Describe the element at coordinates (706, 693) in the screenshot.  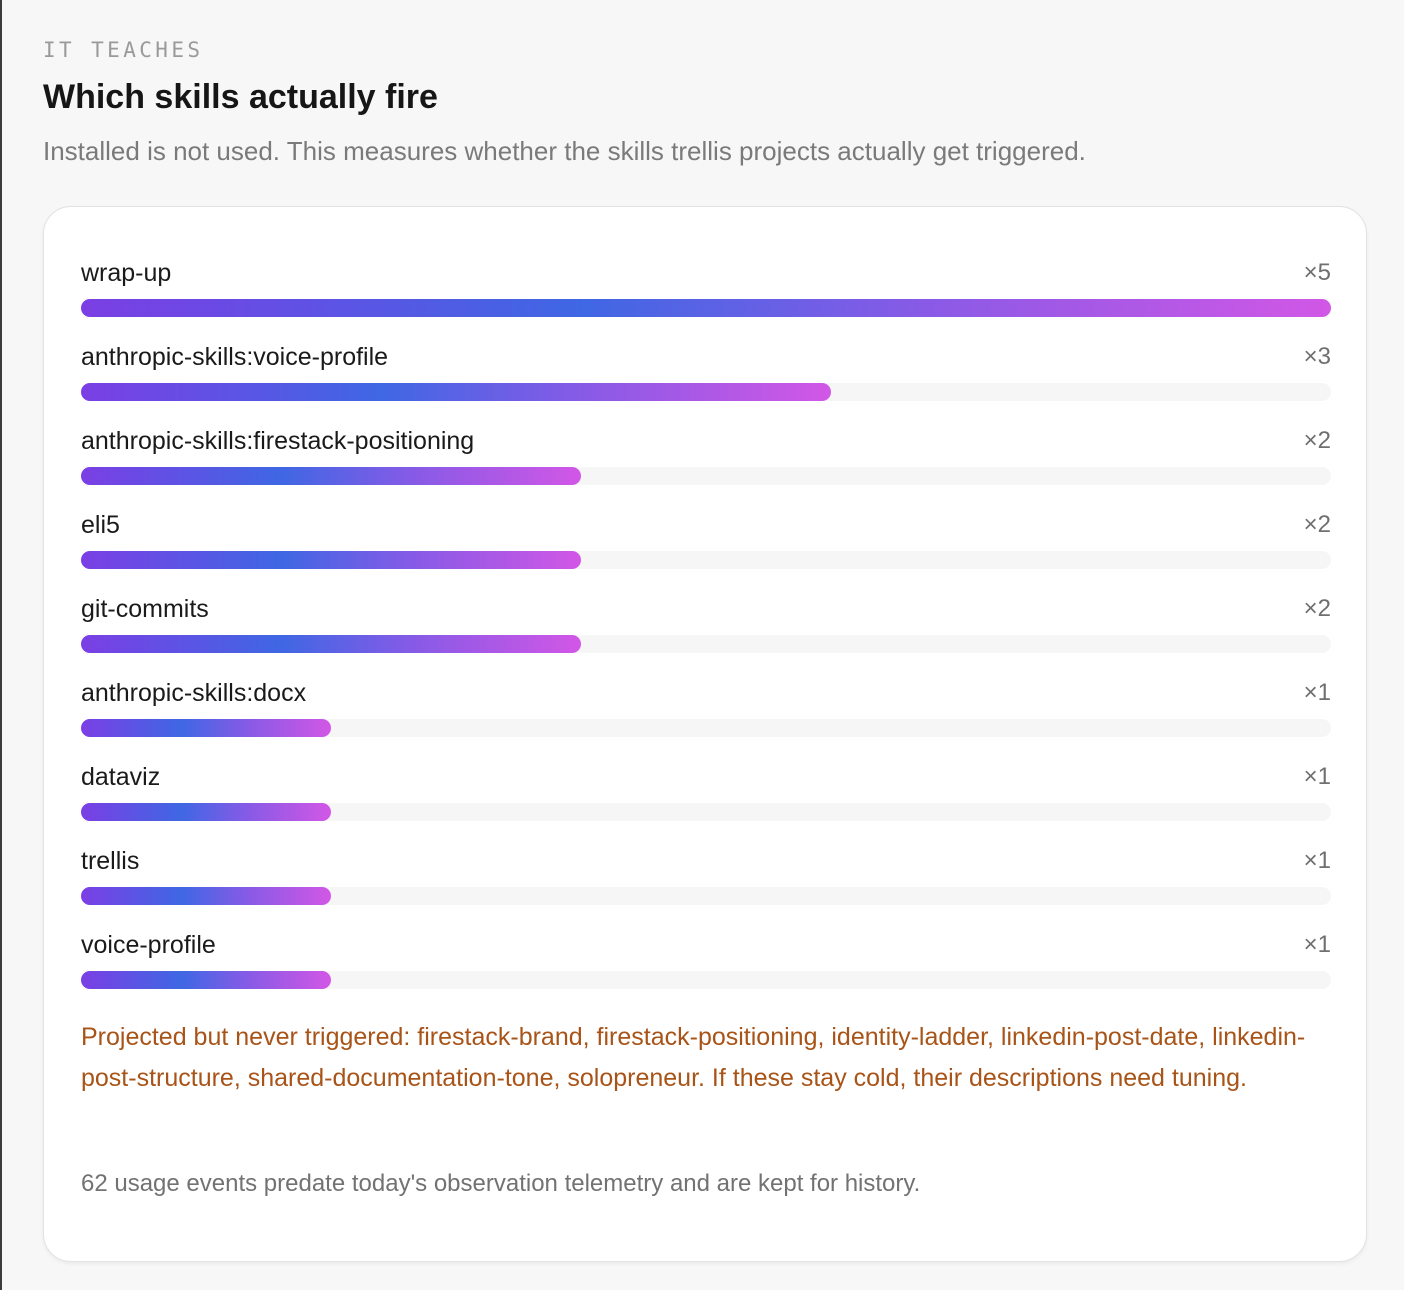
I see `skill-row-header: anthropic-skills:docx ×1` at that location.